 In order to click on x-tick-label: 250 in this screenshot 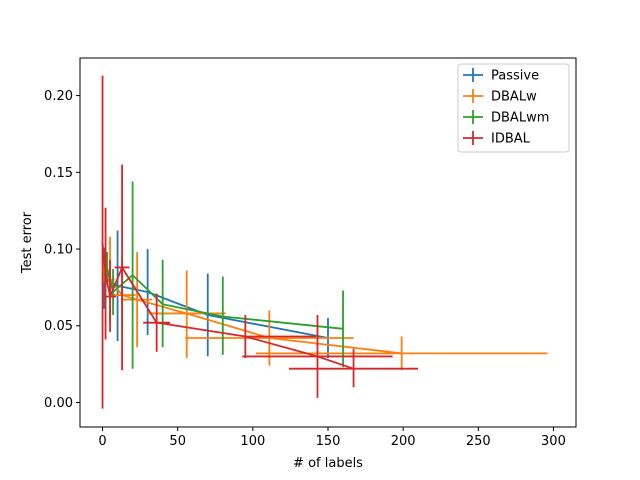, I will do `click(478, 441)`.